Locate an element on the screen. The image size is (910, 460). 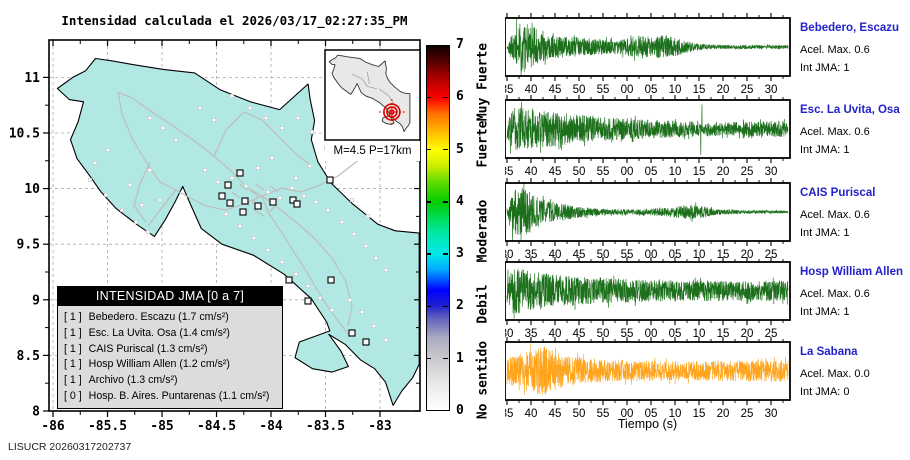
int-jma-label: Int JMA: 0 is located at coordinates (825, 392).